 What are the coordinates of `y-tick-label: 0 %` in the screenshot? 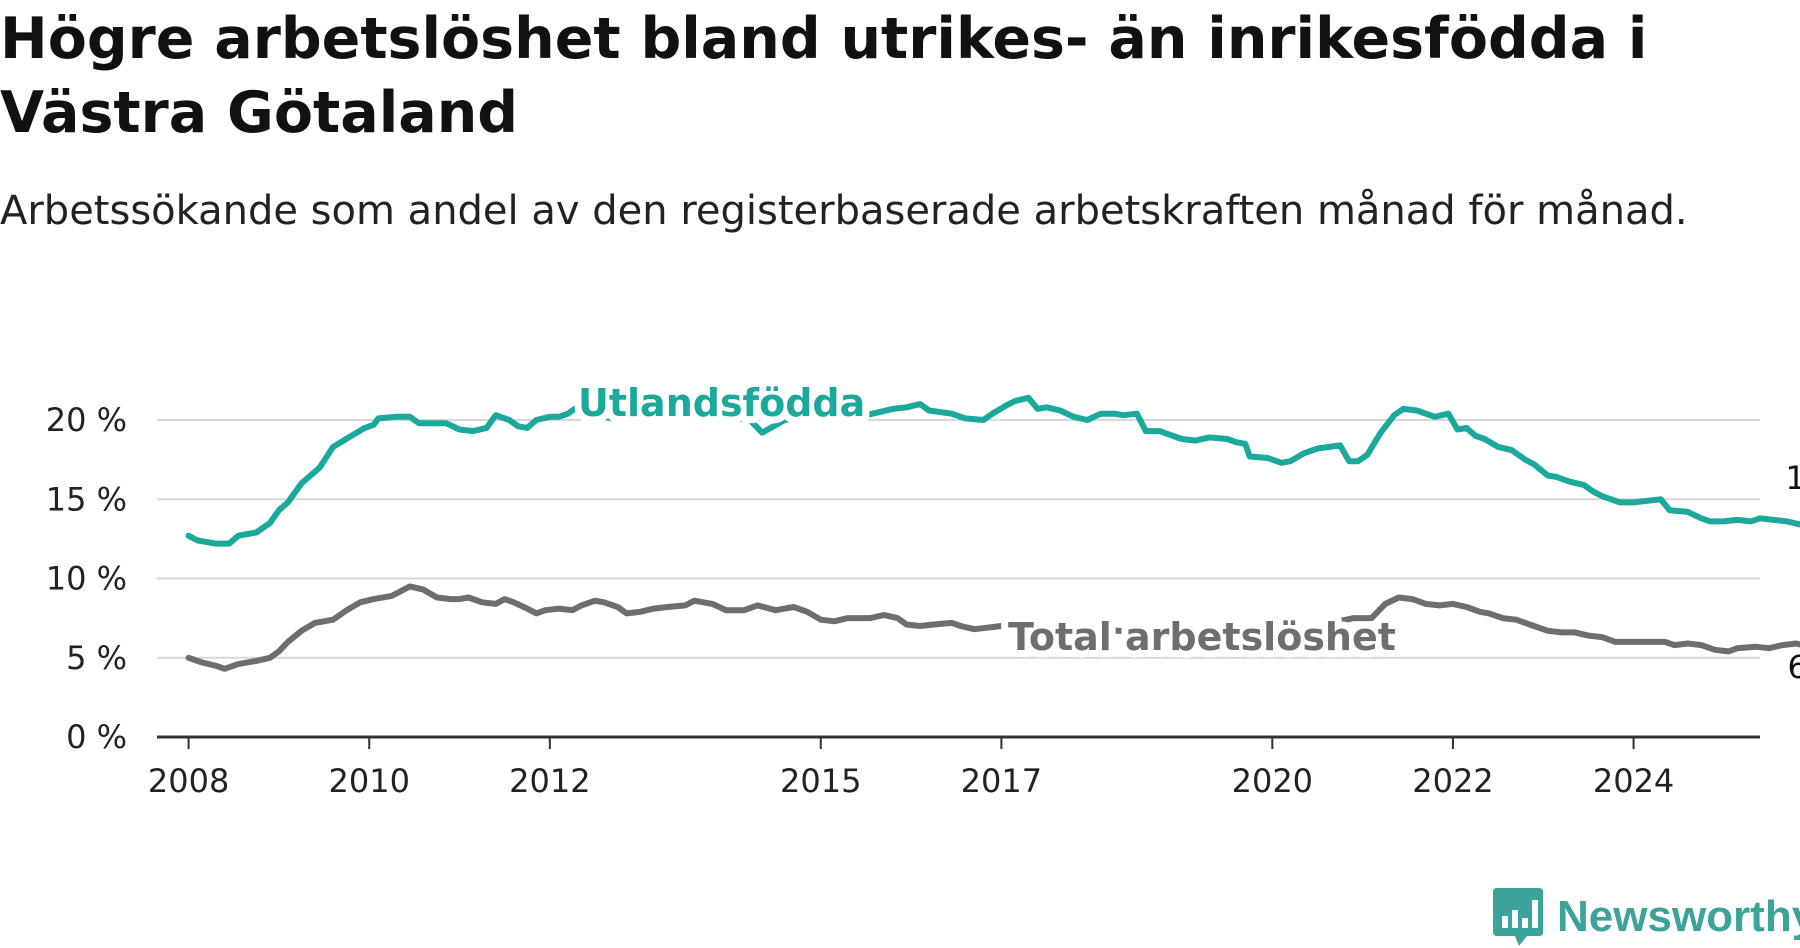 It's located at (96, 737).